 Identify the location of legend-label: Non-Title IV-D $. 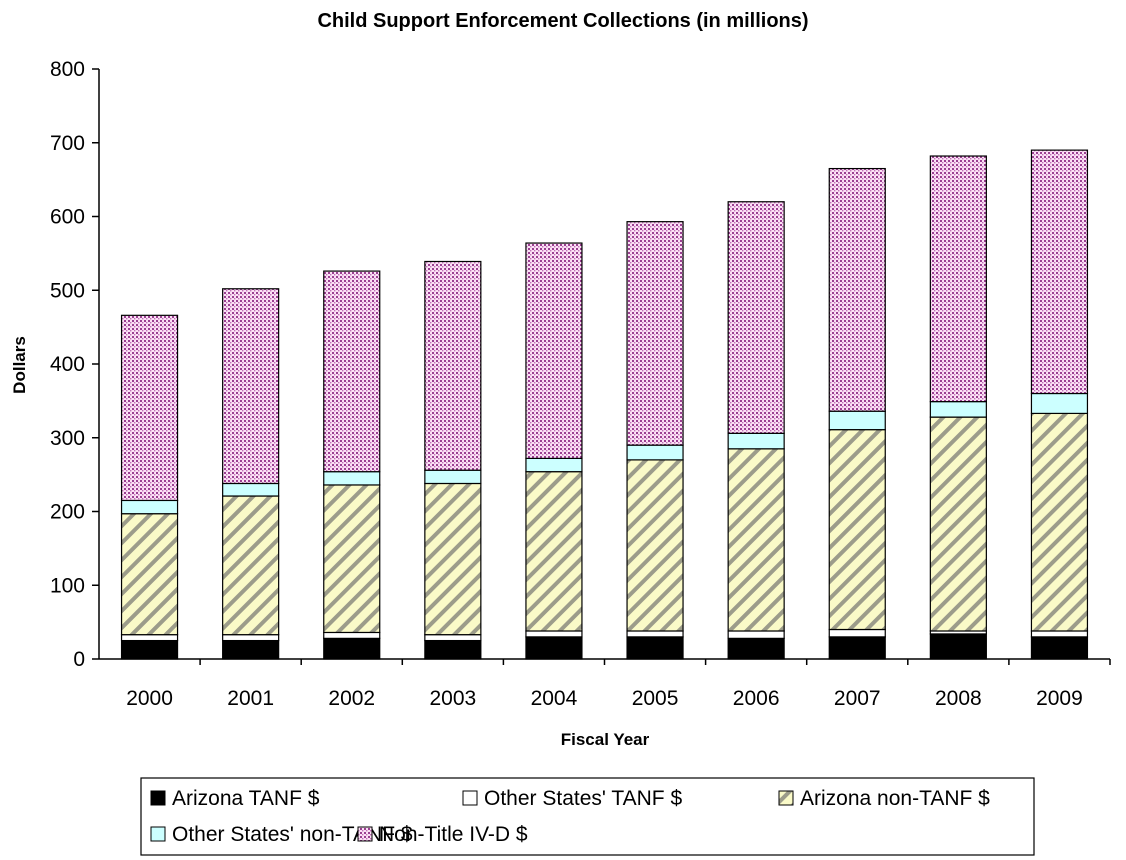
(453, 834).